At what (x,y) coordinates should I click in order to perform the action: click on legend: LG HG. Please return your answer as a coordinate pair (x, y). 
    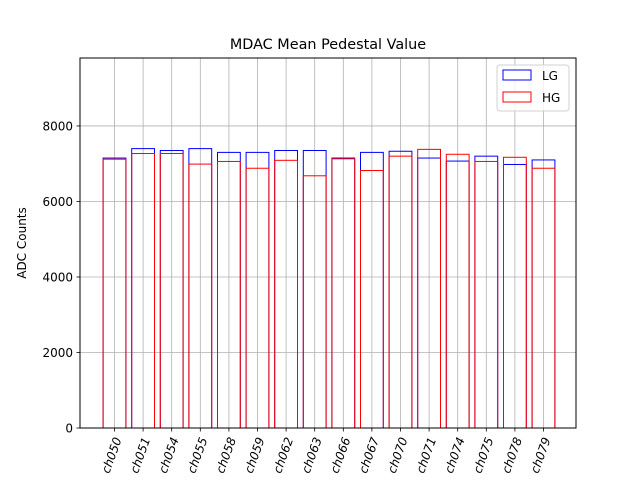
    Looking at the image, I should click on (533, 88).